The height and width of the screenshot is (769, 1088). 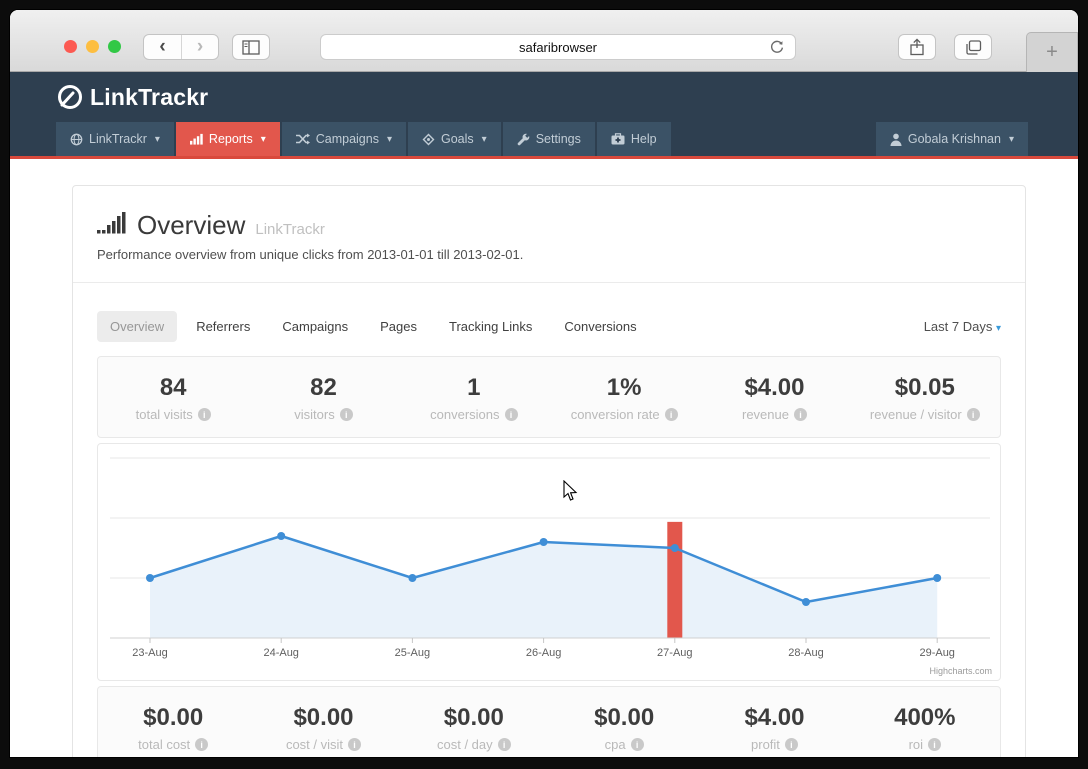 I want to click on wrench-icon, so click(x=523, y=139).